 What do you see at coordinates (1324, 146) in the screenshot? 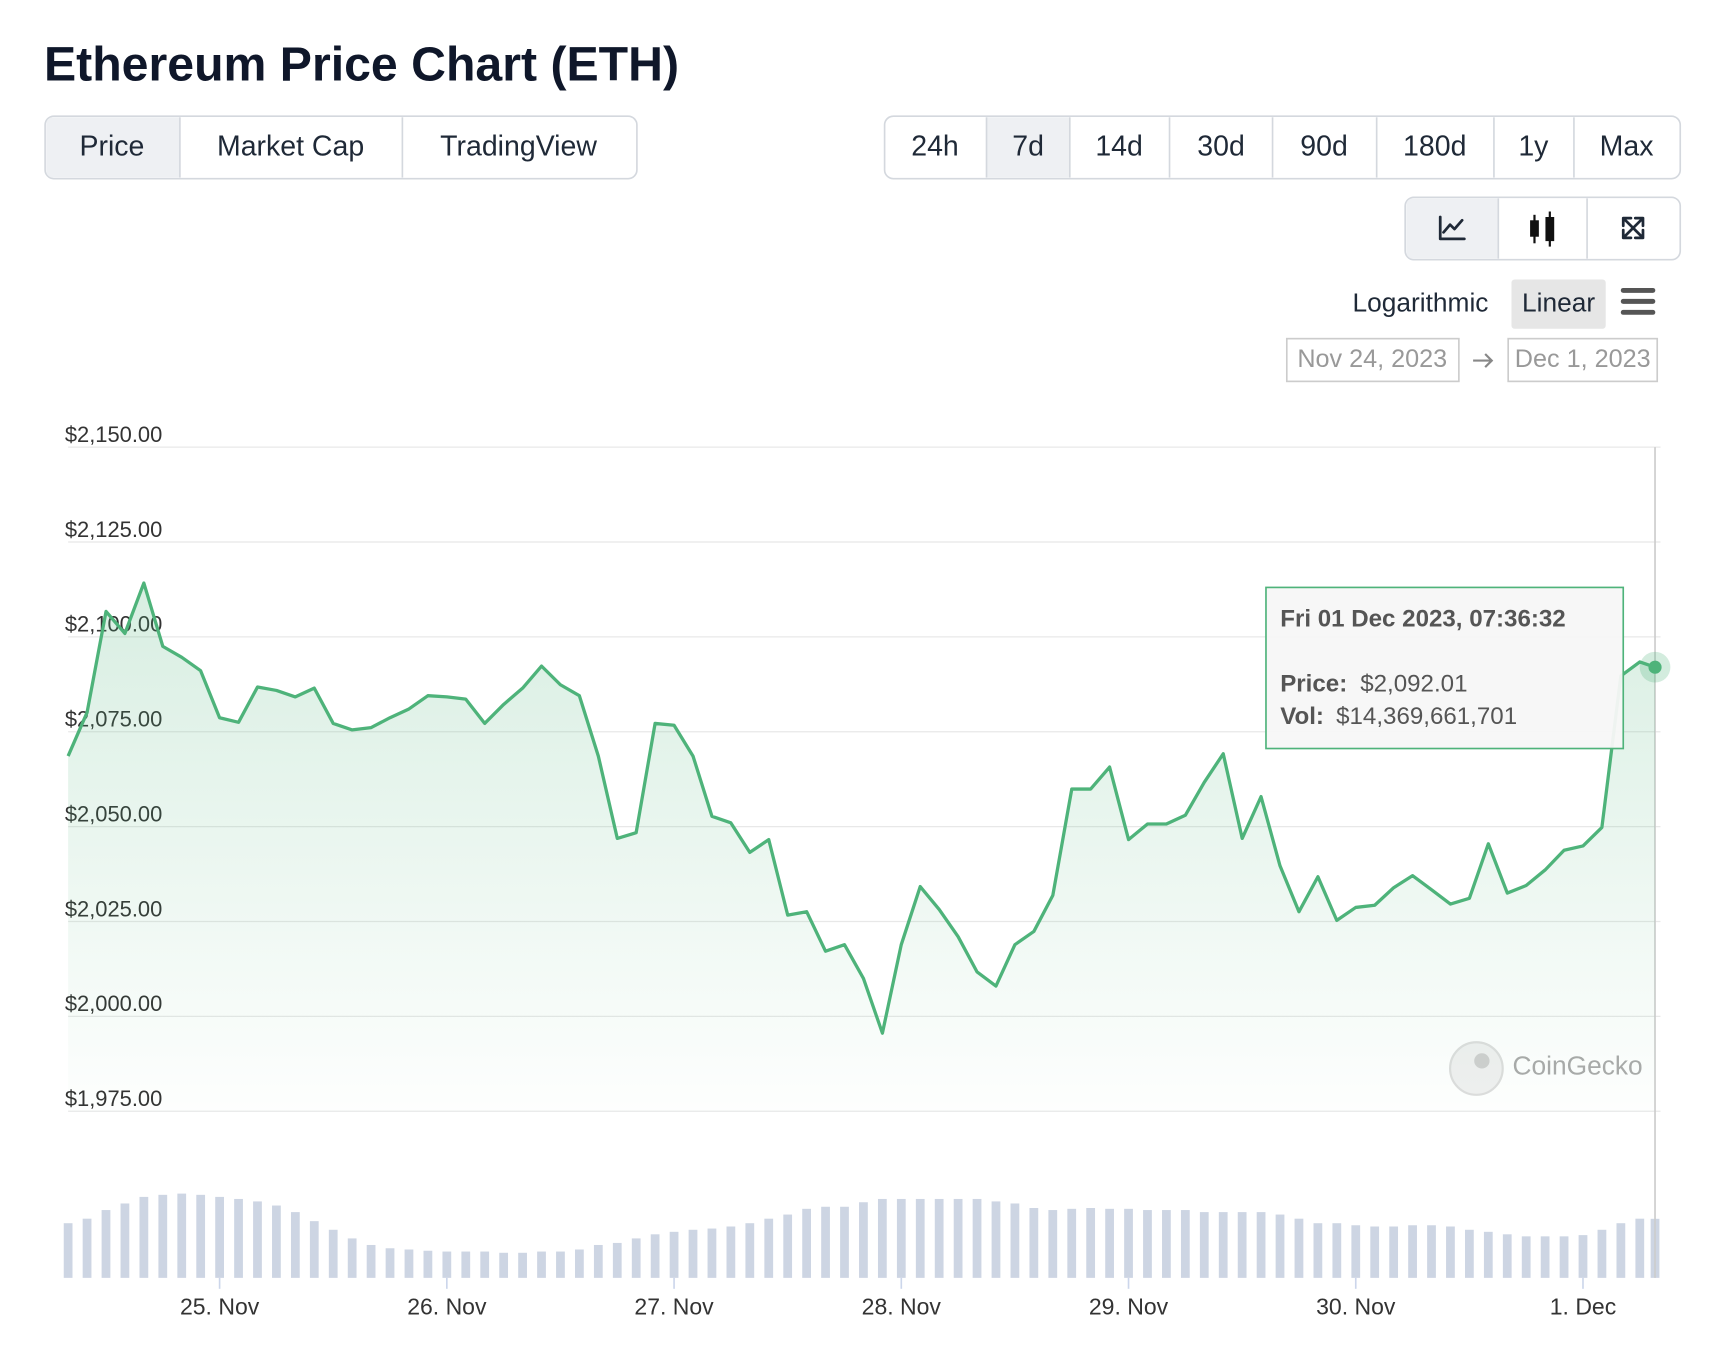
I see `range-button: 90d` at bounding box center [1324, 146].